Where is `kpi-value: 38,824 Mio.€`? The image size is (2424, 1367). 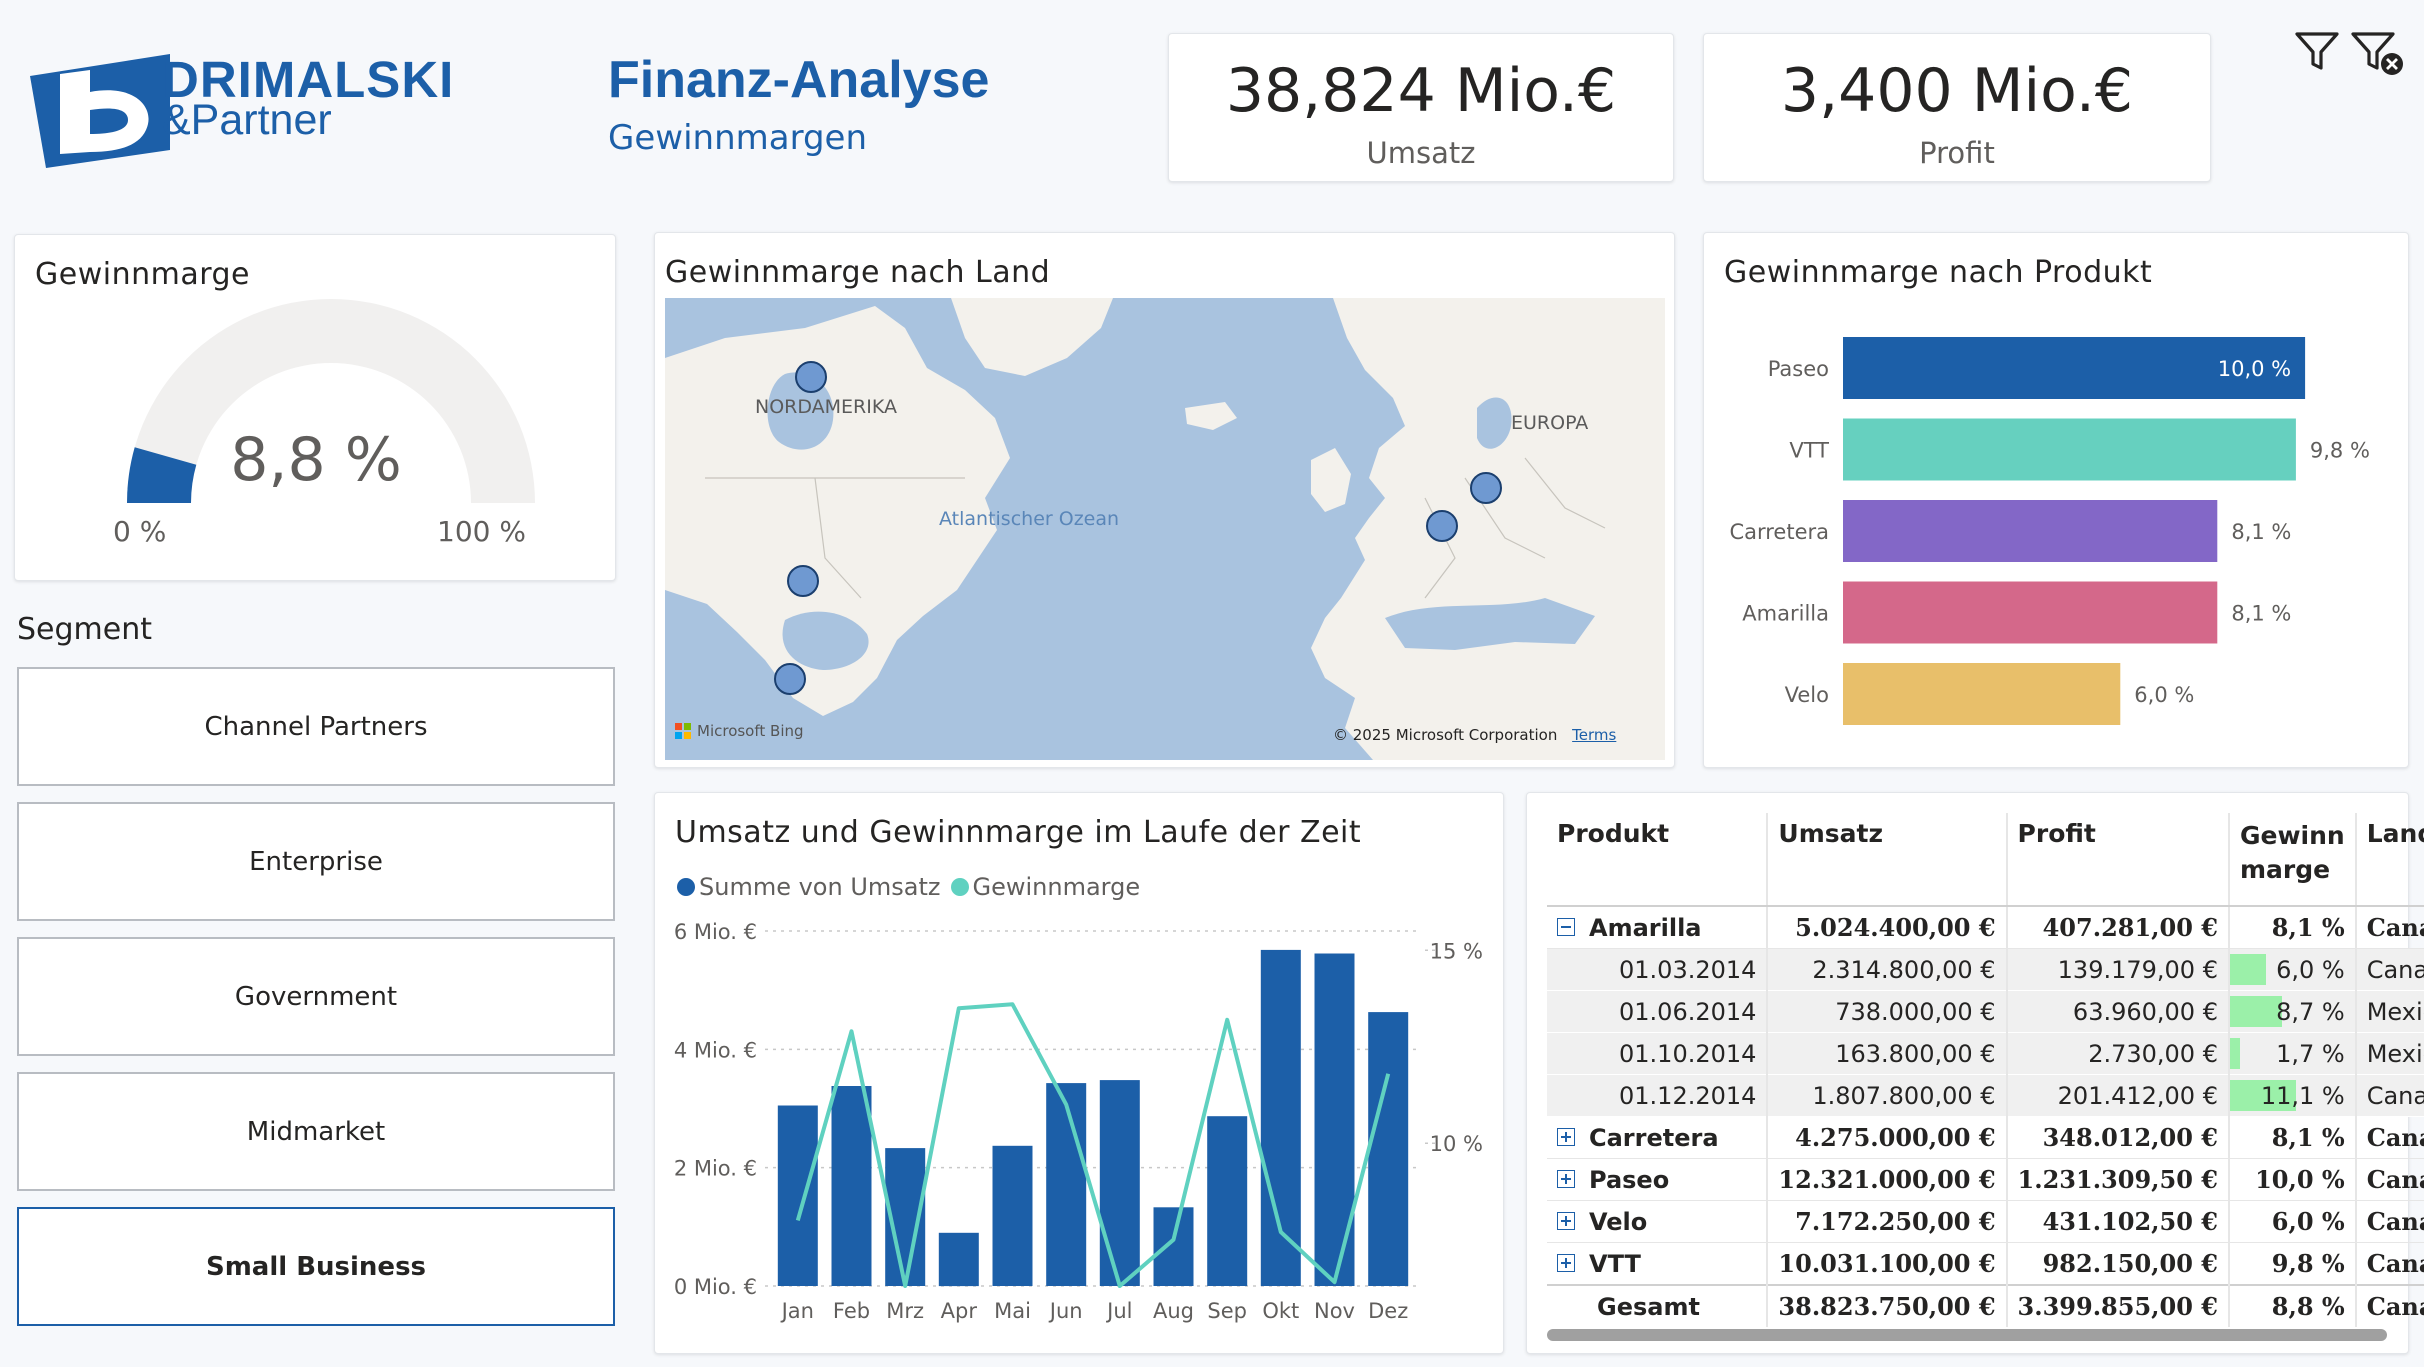 kpi-value: 38,824 Mio.€ is located at coordinates (1421, 91).